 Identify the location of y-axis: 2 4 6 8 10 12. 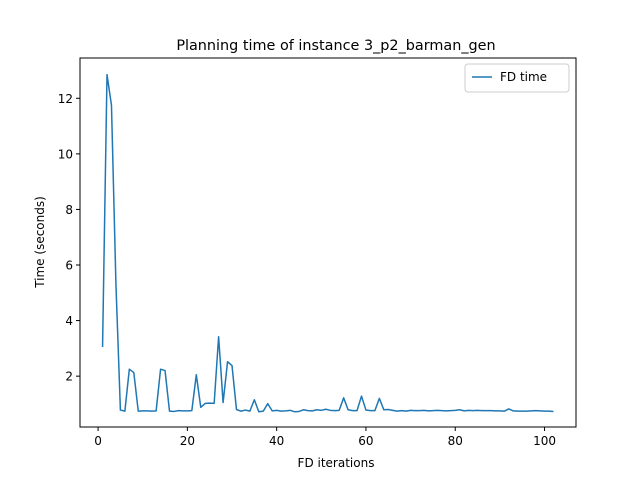
(69, 238).